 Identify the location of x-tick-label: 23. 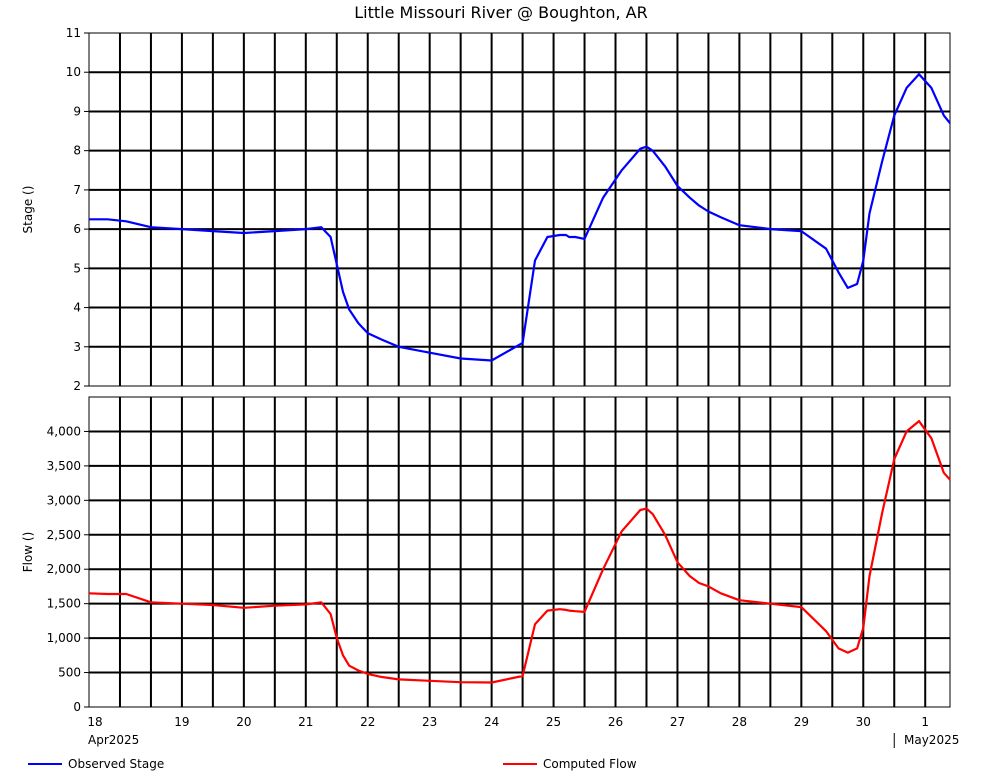
(429, 722).